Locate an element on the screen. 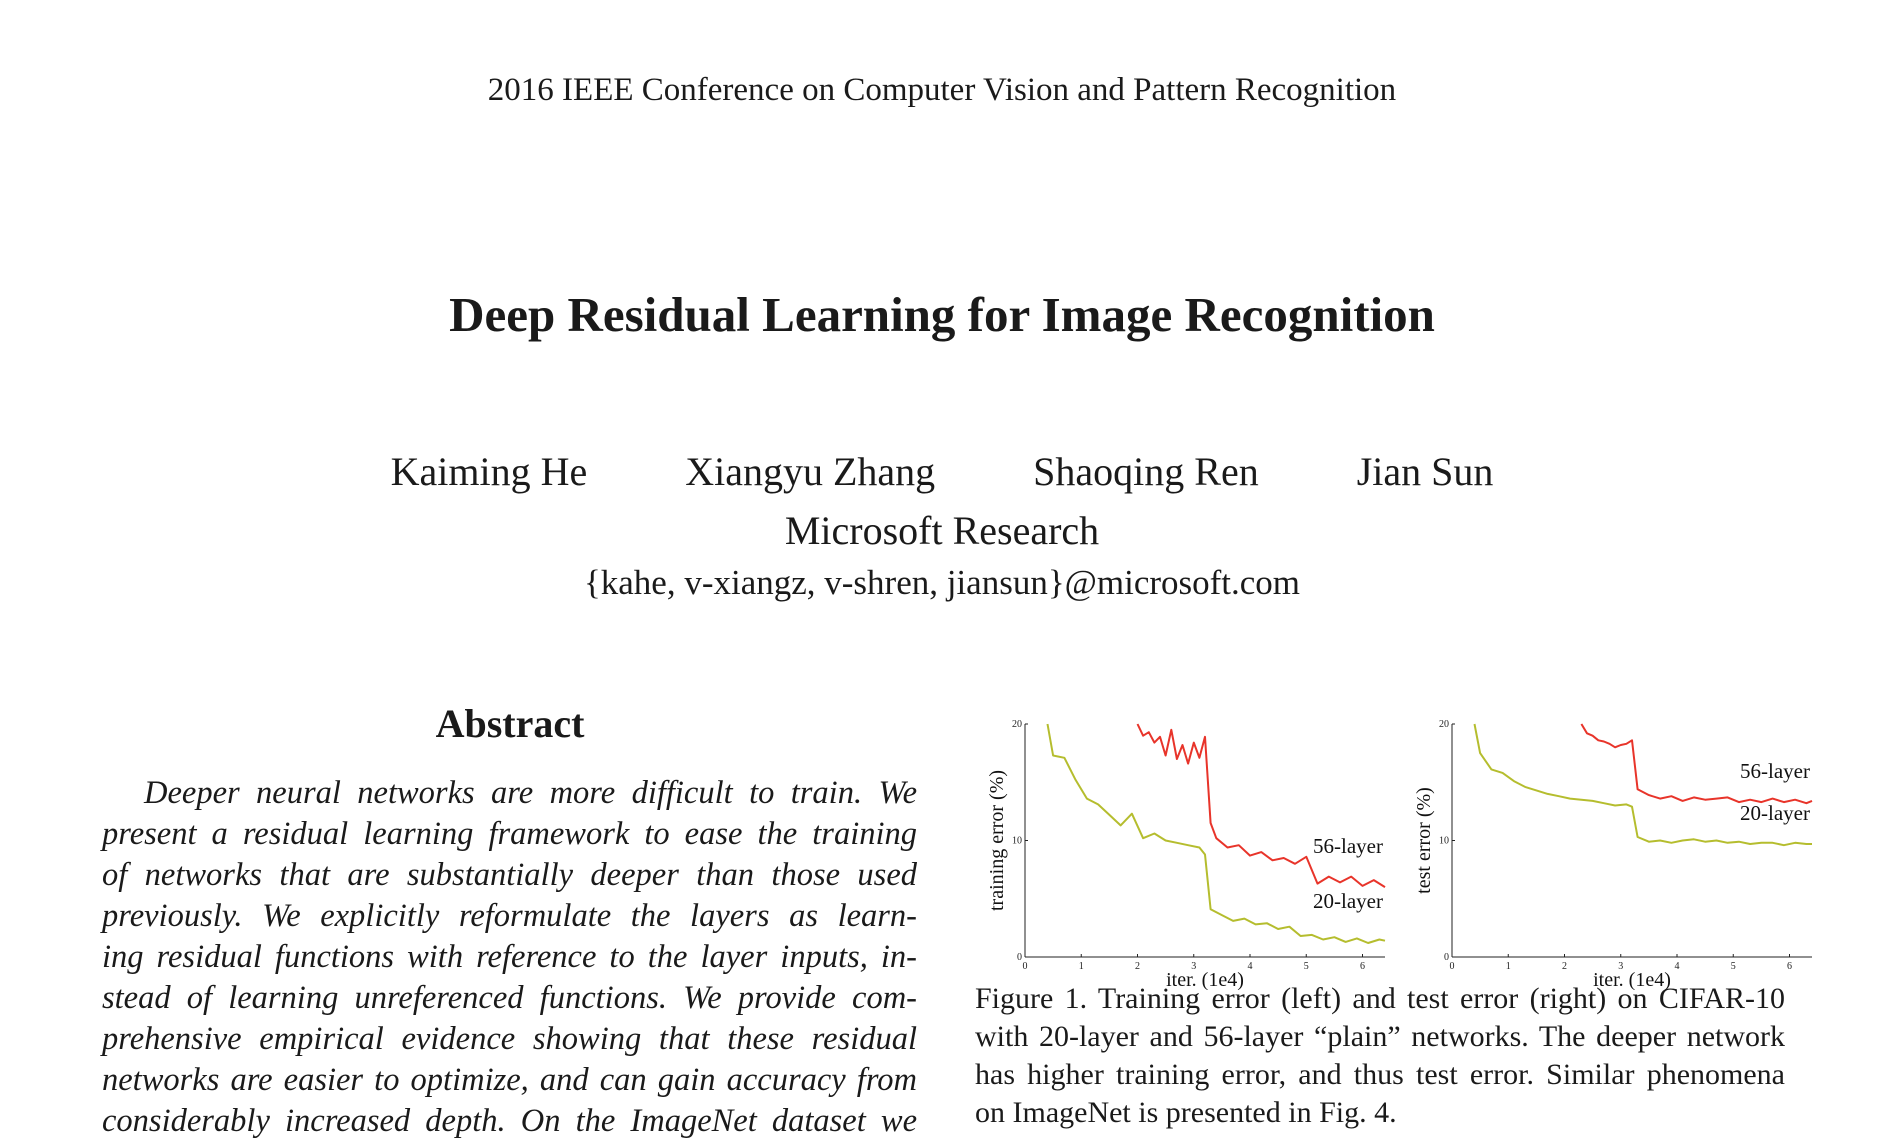 The height and width of the screenshot is (1146, 1884). author-name: Kaiming He is located at coordinates (489, 471).